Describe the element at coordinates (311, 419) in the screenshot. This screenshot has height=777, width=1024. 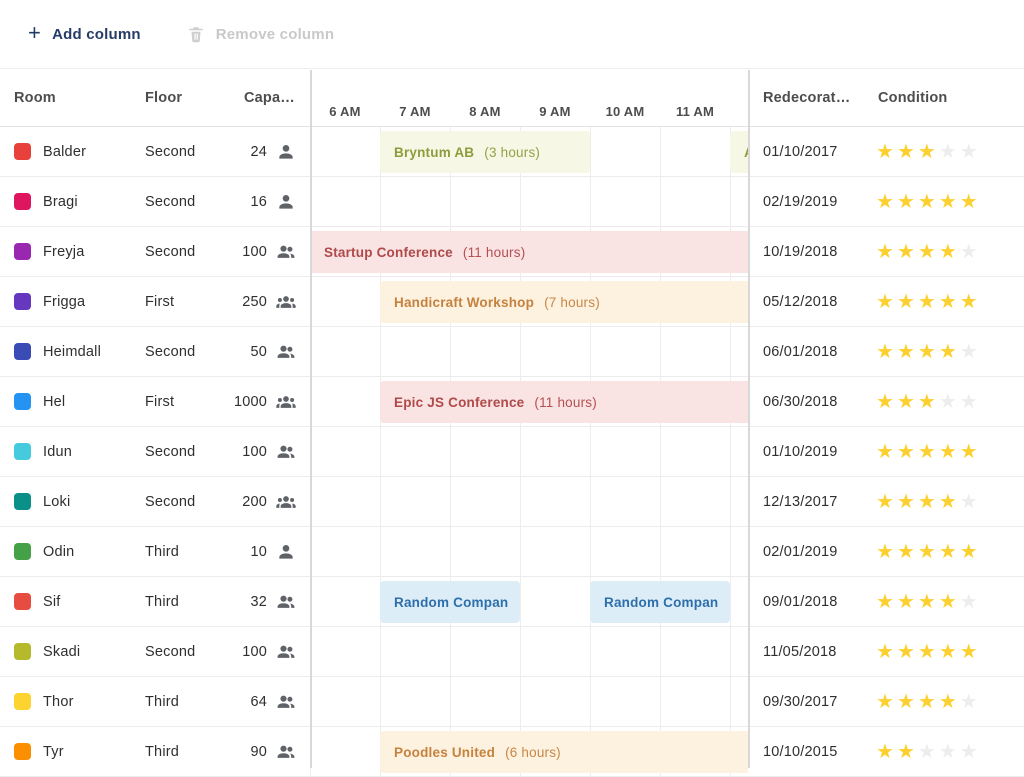
I see `splitter-left` at that location.